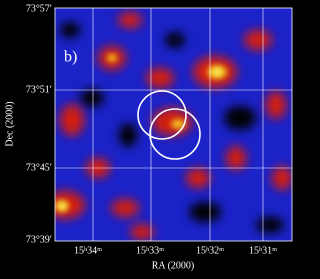  I want to click on y-tick-label: 73°57′, so click(39, 8).